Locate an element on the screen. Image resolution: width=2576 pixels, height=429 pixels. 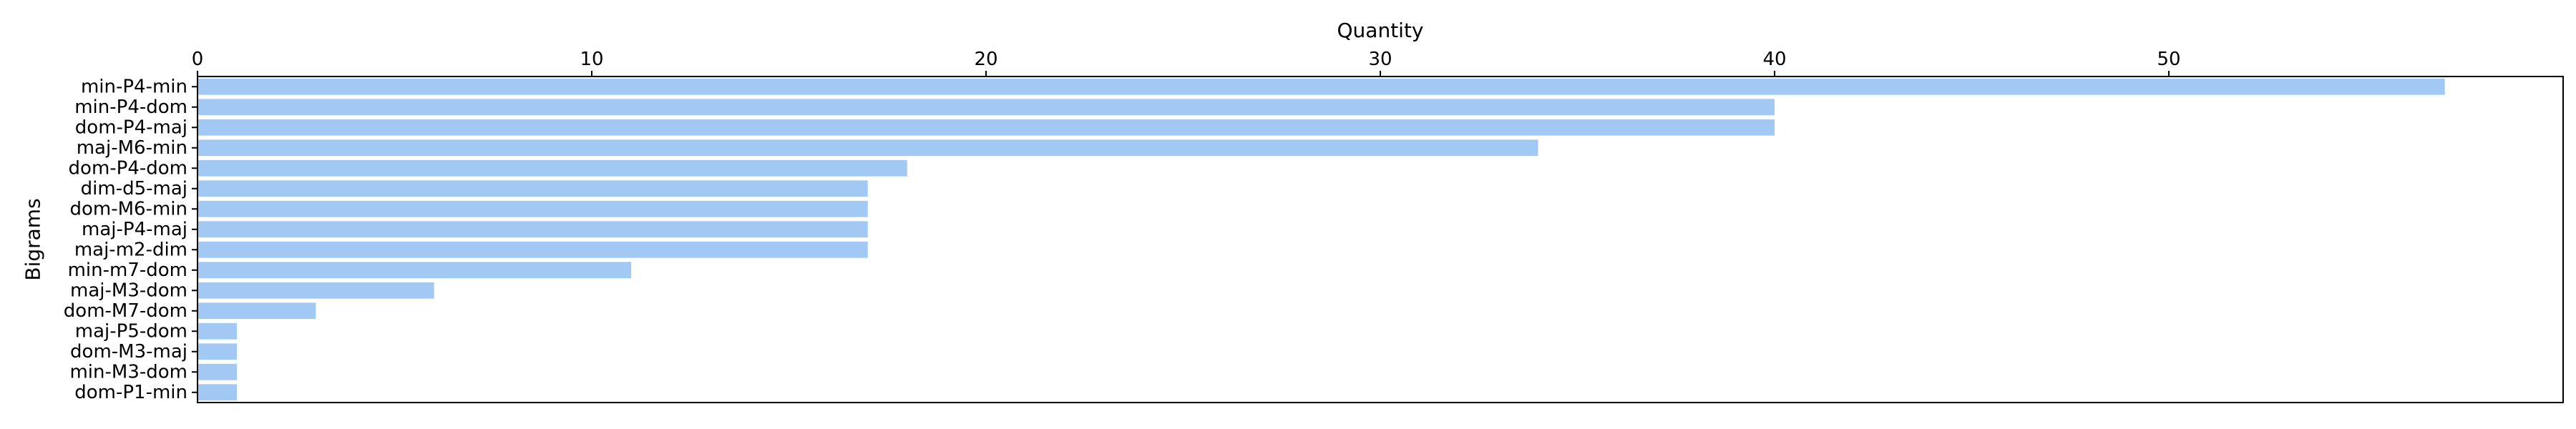
x-tick-label: 0 is located at coordinates (198, 59).